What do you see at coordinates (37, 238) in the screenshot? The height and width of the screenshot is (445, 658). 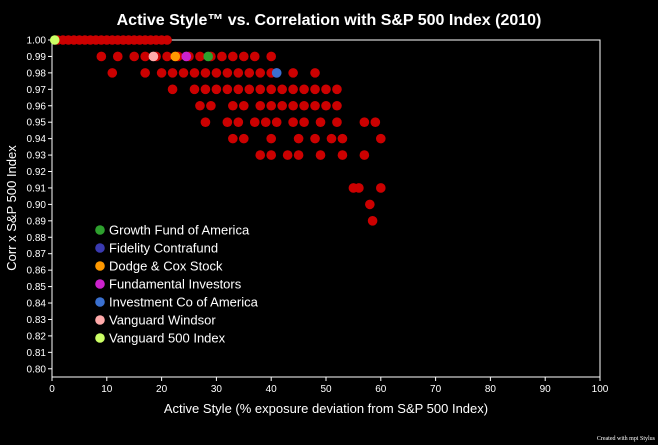 I see `y-tick-label: 0.88` at bounding box center [37, 238].